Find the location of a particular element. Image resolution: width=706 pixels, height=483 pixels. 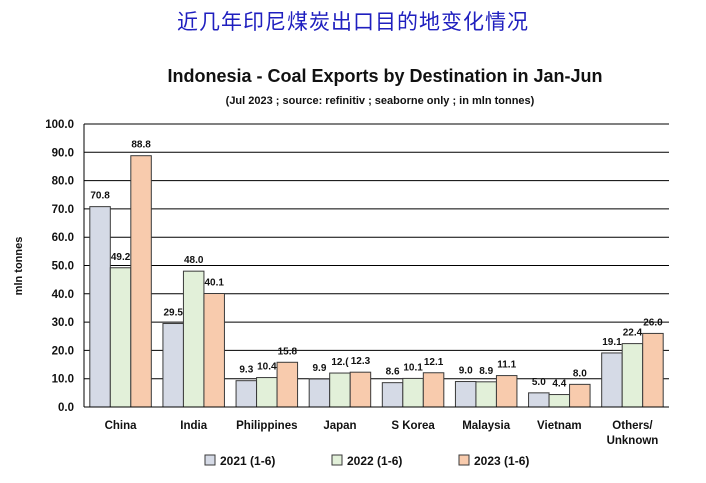

y-tick-label: 70.0 is located at coordinates (63, 210).